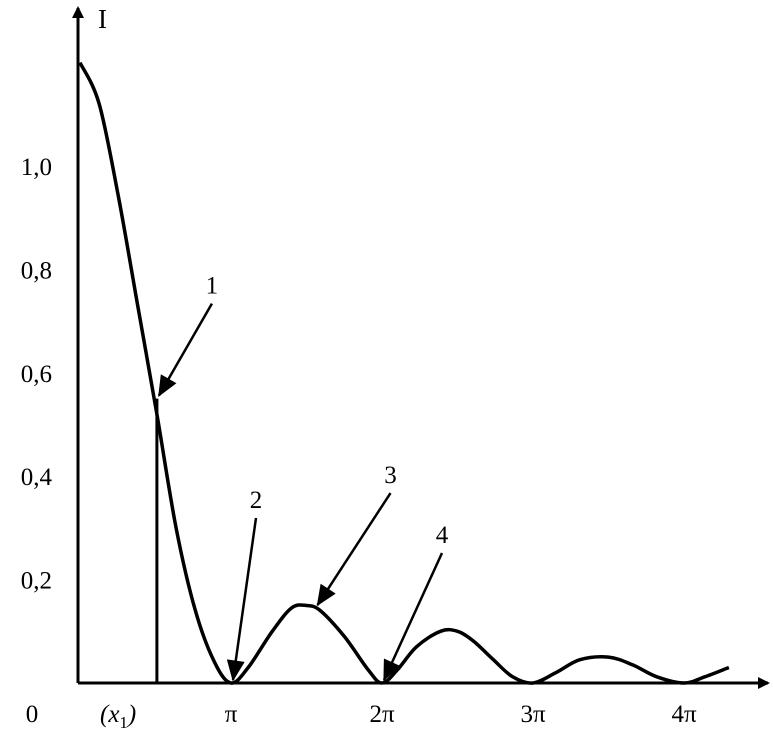 This screenshot has height=732, width=773. I want to click on y-axis-label: I, so click(102, 19).